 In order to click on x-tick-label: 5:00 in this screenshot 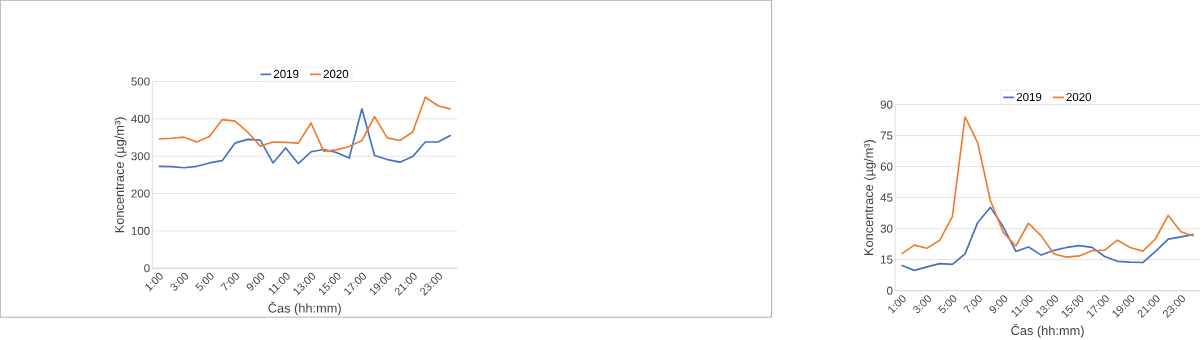, I will do `click(947, 304)`.